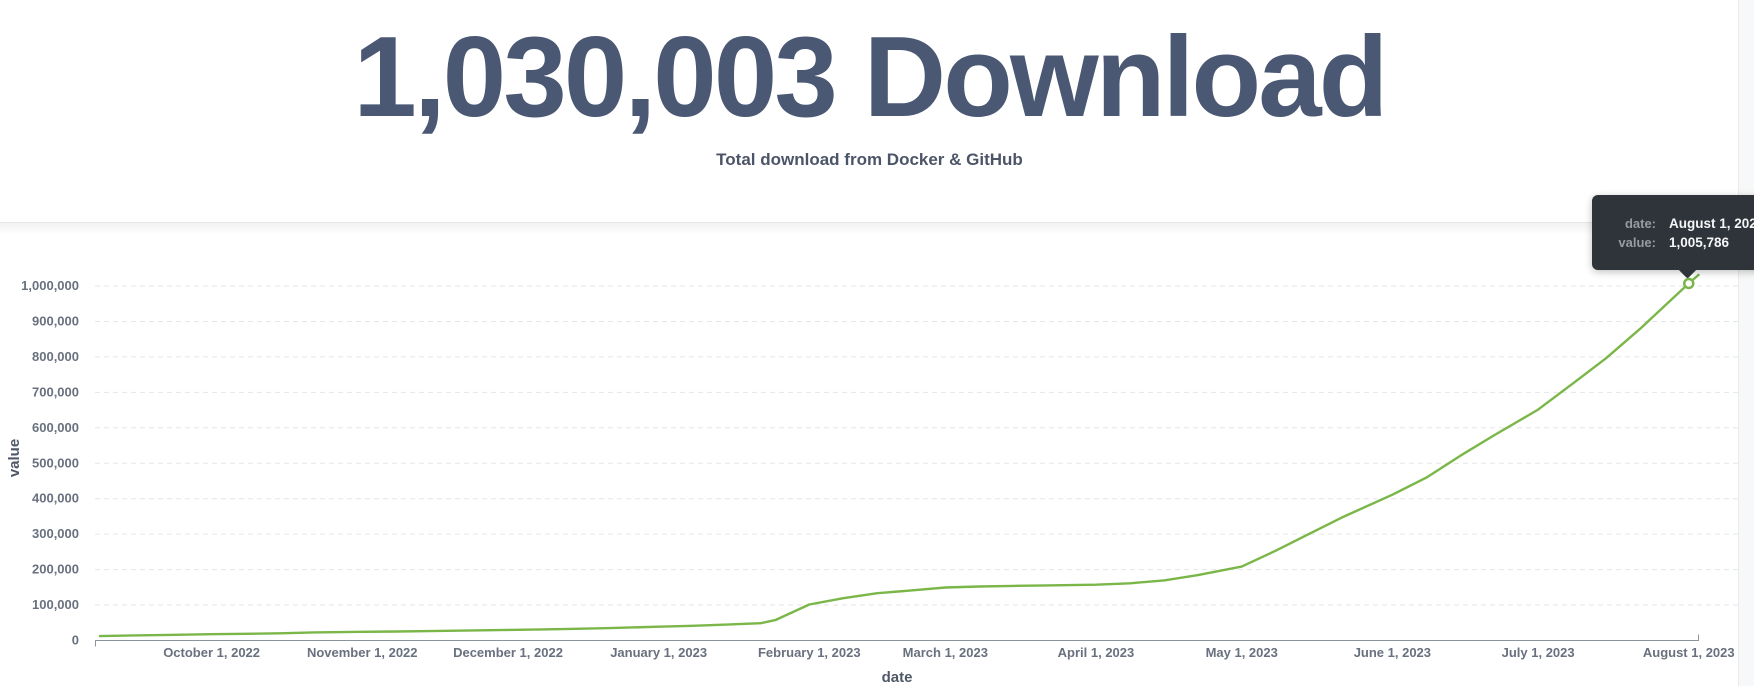 Image resolution: width=1754 pixels, height=686 pixels. Describe the element at coordinates (55, 462) in the screenshot. I see `y-tick-label: 500,000` at that location.